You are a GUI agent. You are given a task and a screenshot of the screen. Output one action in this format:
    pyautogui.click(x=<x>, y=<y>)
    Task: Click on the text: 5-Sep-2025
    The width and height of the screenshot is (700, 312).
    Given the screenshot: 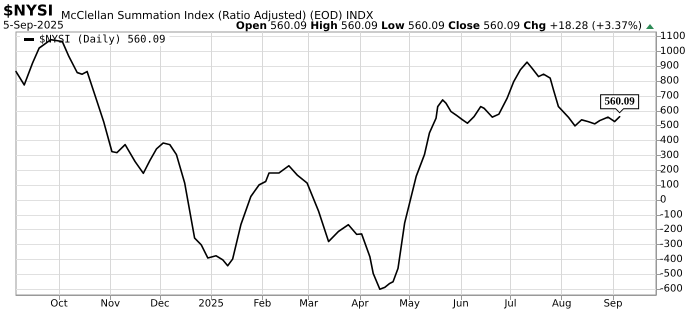 What is the action you would take?
    pyautogui.click(x=33, y=26)
    